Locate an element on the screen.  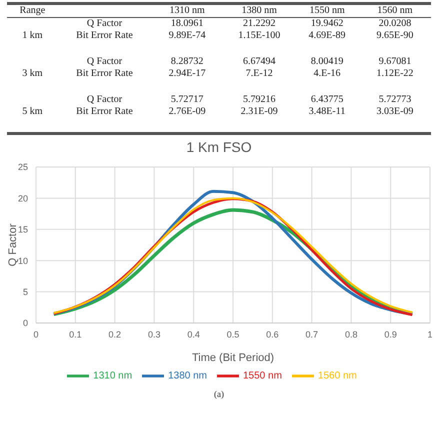
legend-label: 1550 nm is located at coordinates (262, 376).